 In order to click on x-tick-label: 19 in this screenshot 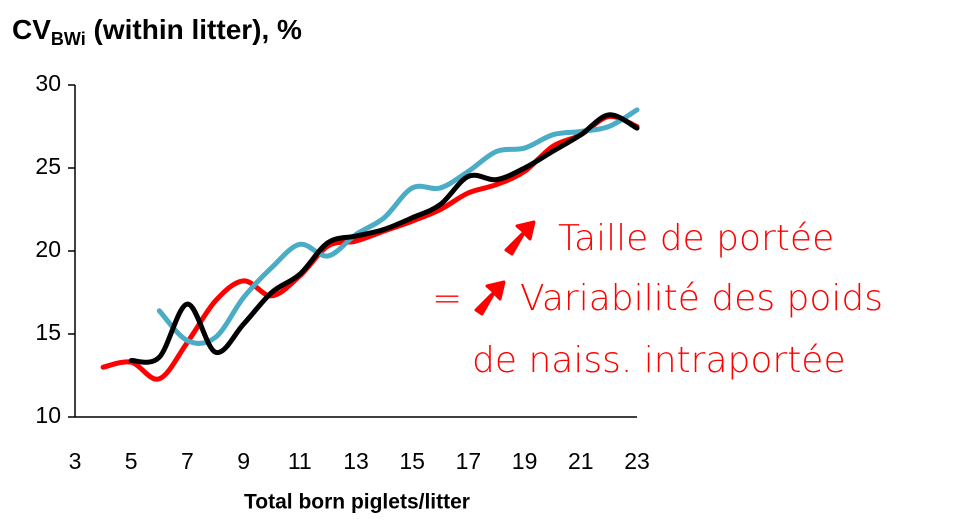, I will do `click(525, 461)`.